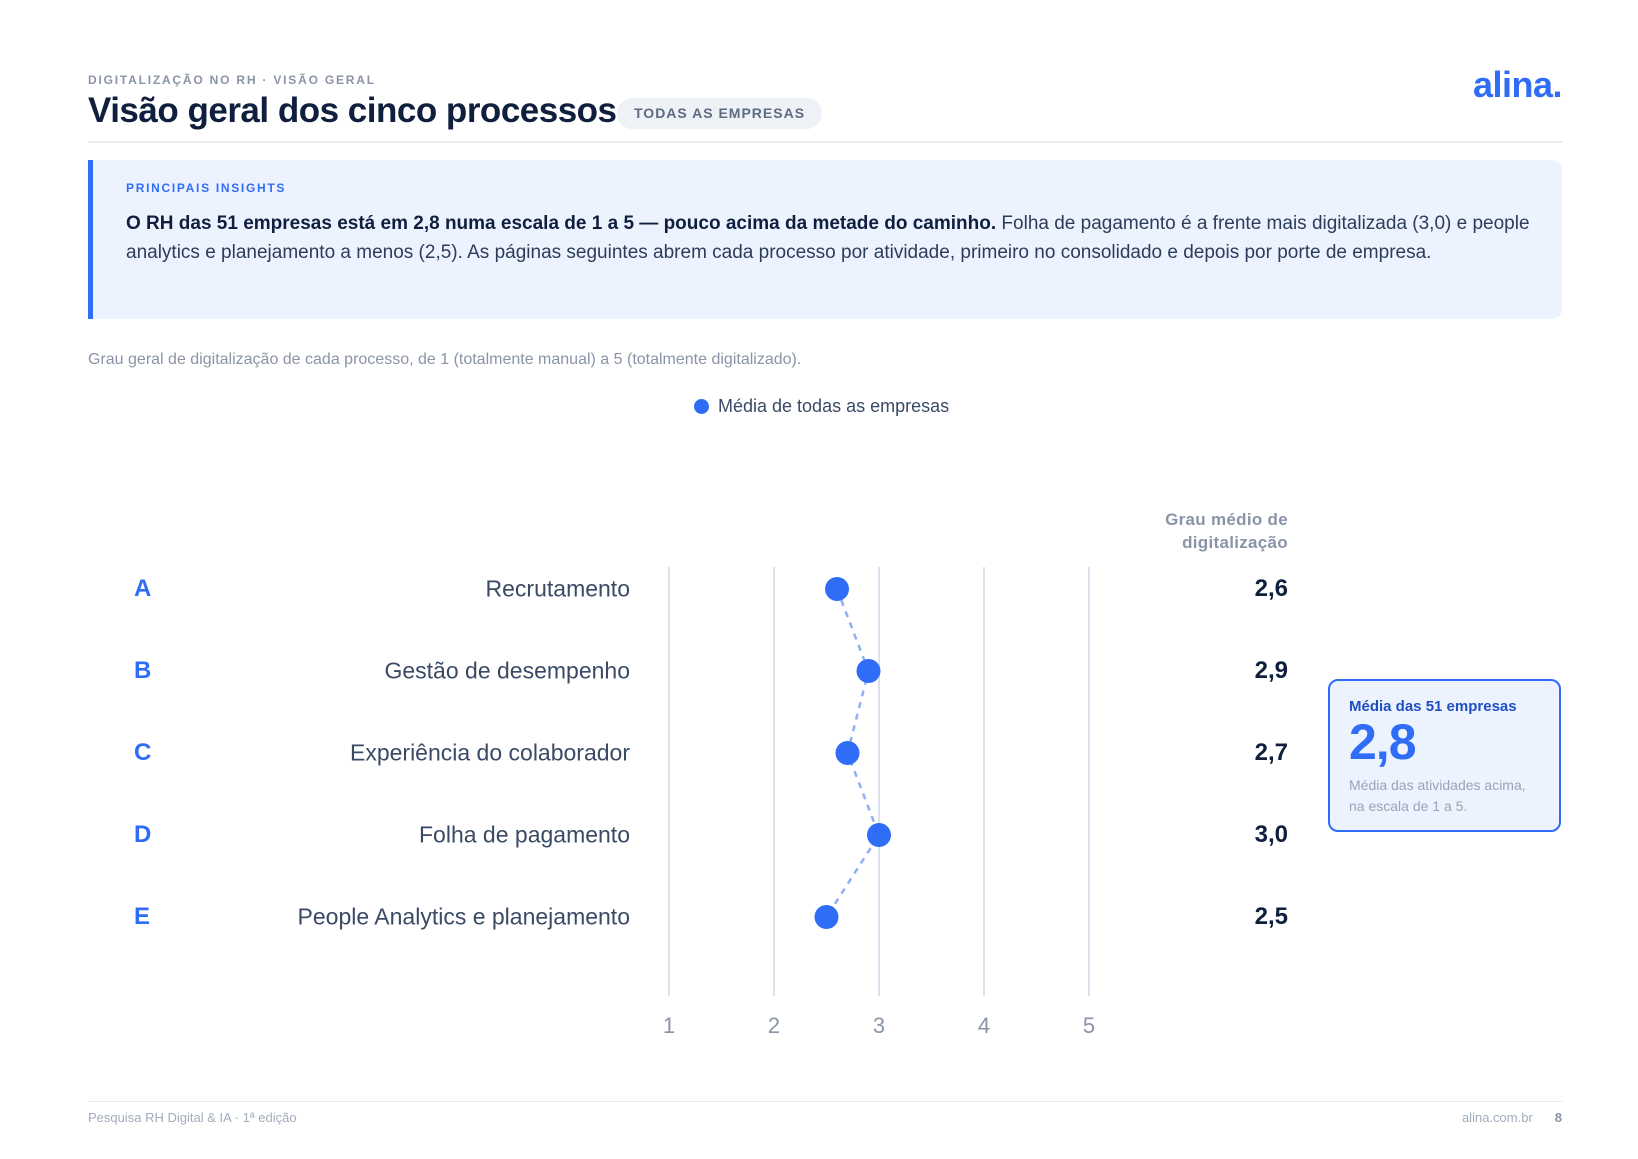 Image resolution: width=1638 pixels, height=1159 pixels. Describe the element at coordinates (1558, 1117) in the screenshot. I see `page-number: 8` at that location.